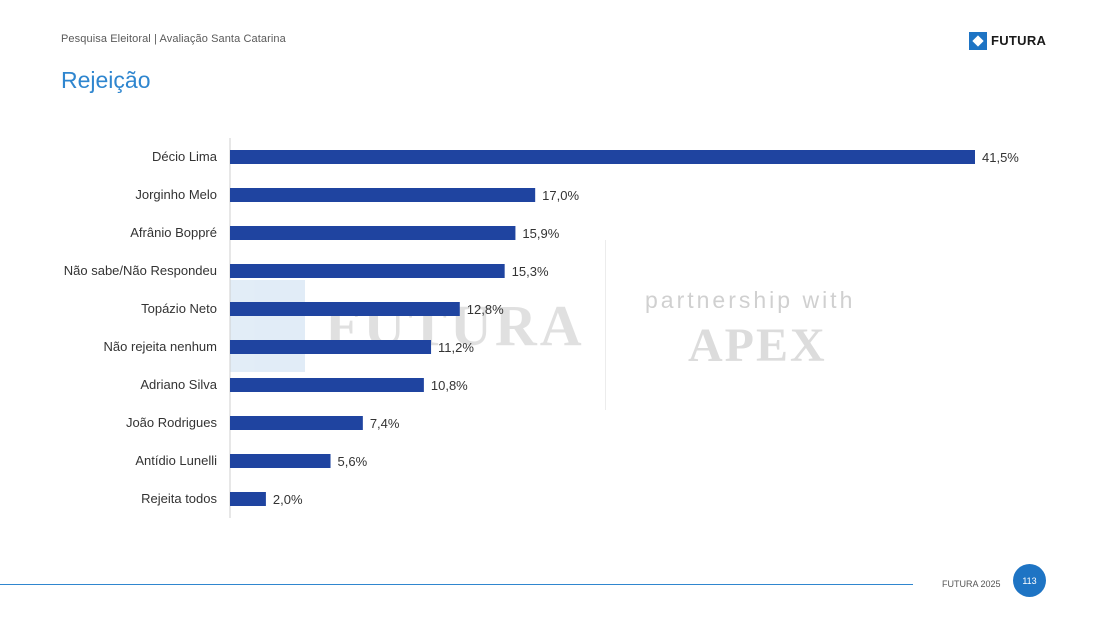 The height and width of the screenshot is (618, 1100). What do you see at coordinates (160, 346) in the screenshot?
I see `category-label: Não rejeita nenhum` at bounding box center [160, 346].